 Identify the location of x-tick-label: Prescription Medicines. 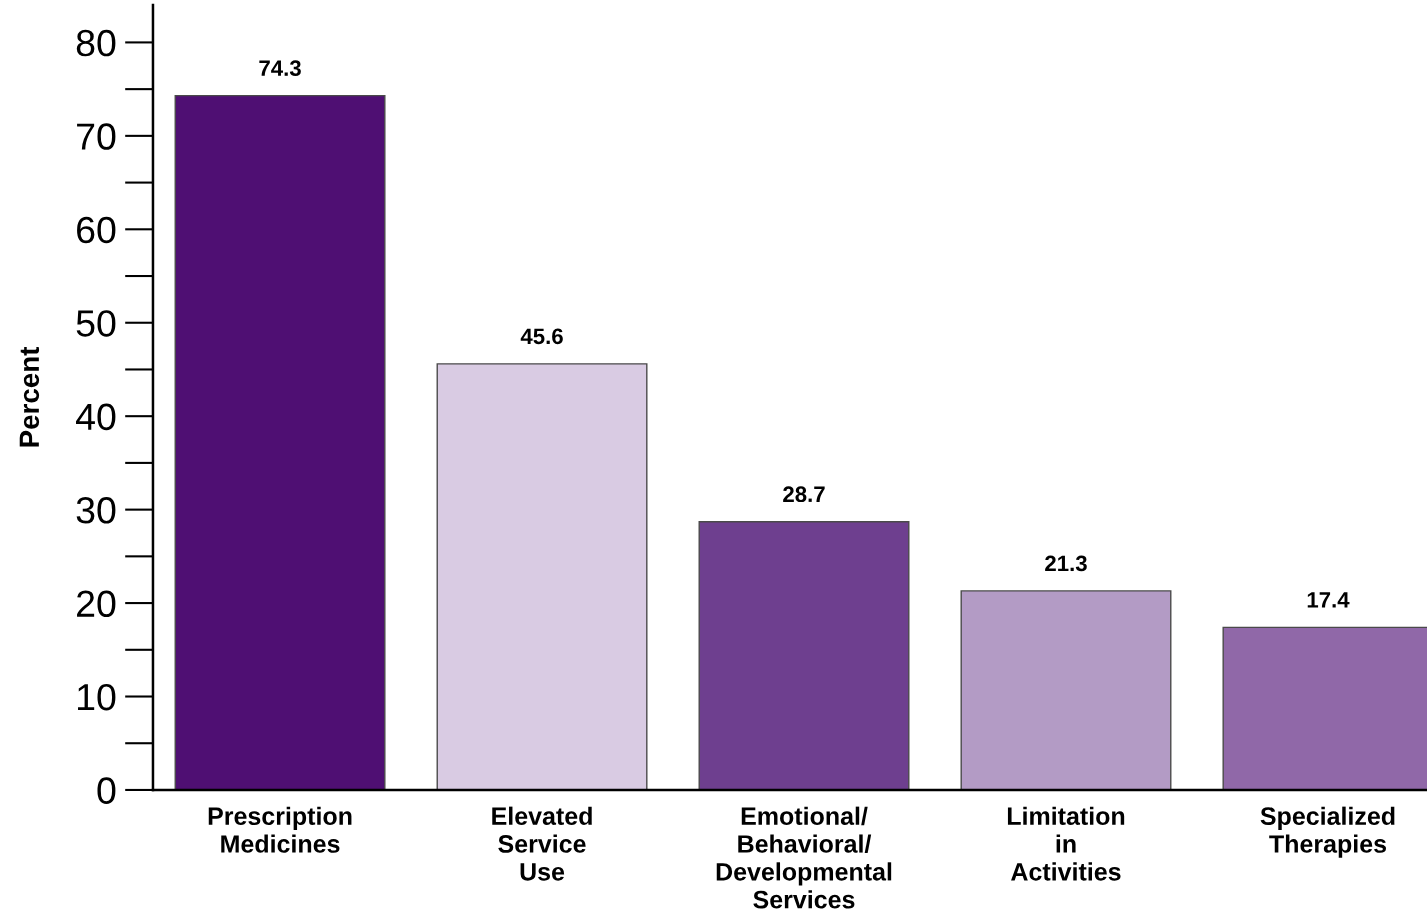
(280, 829).